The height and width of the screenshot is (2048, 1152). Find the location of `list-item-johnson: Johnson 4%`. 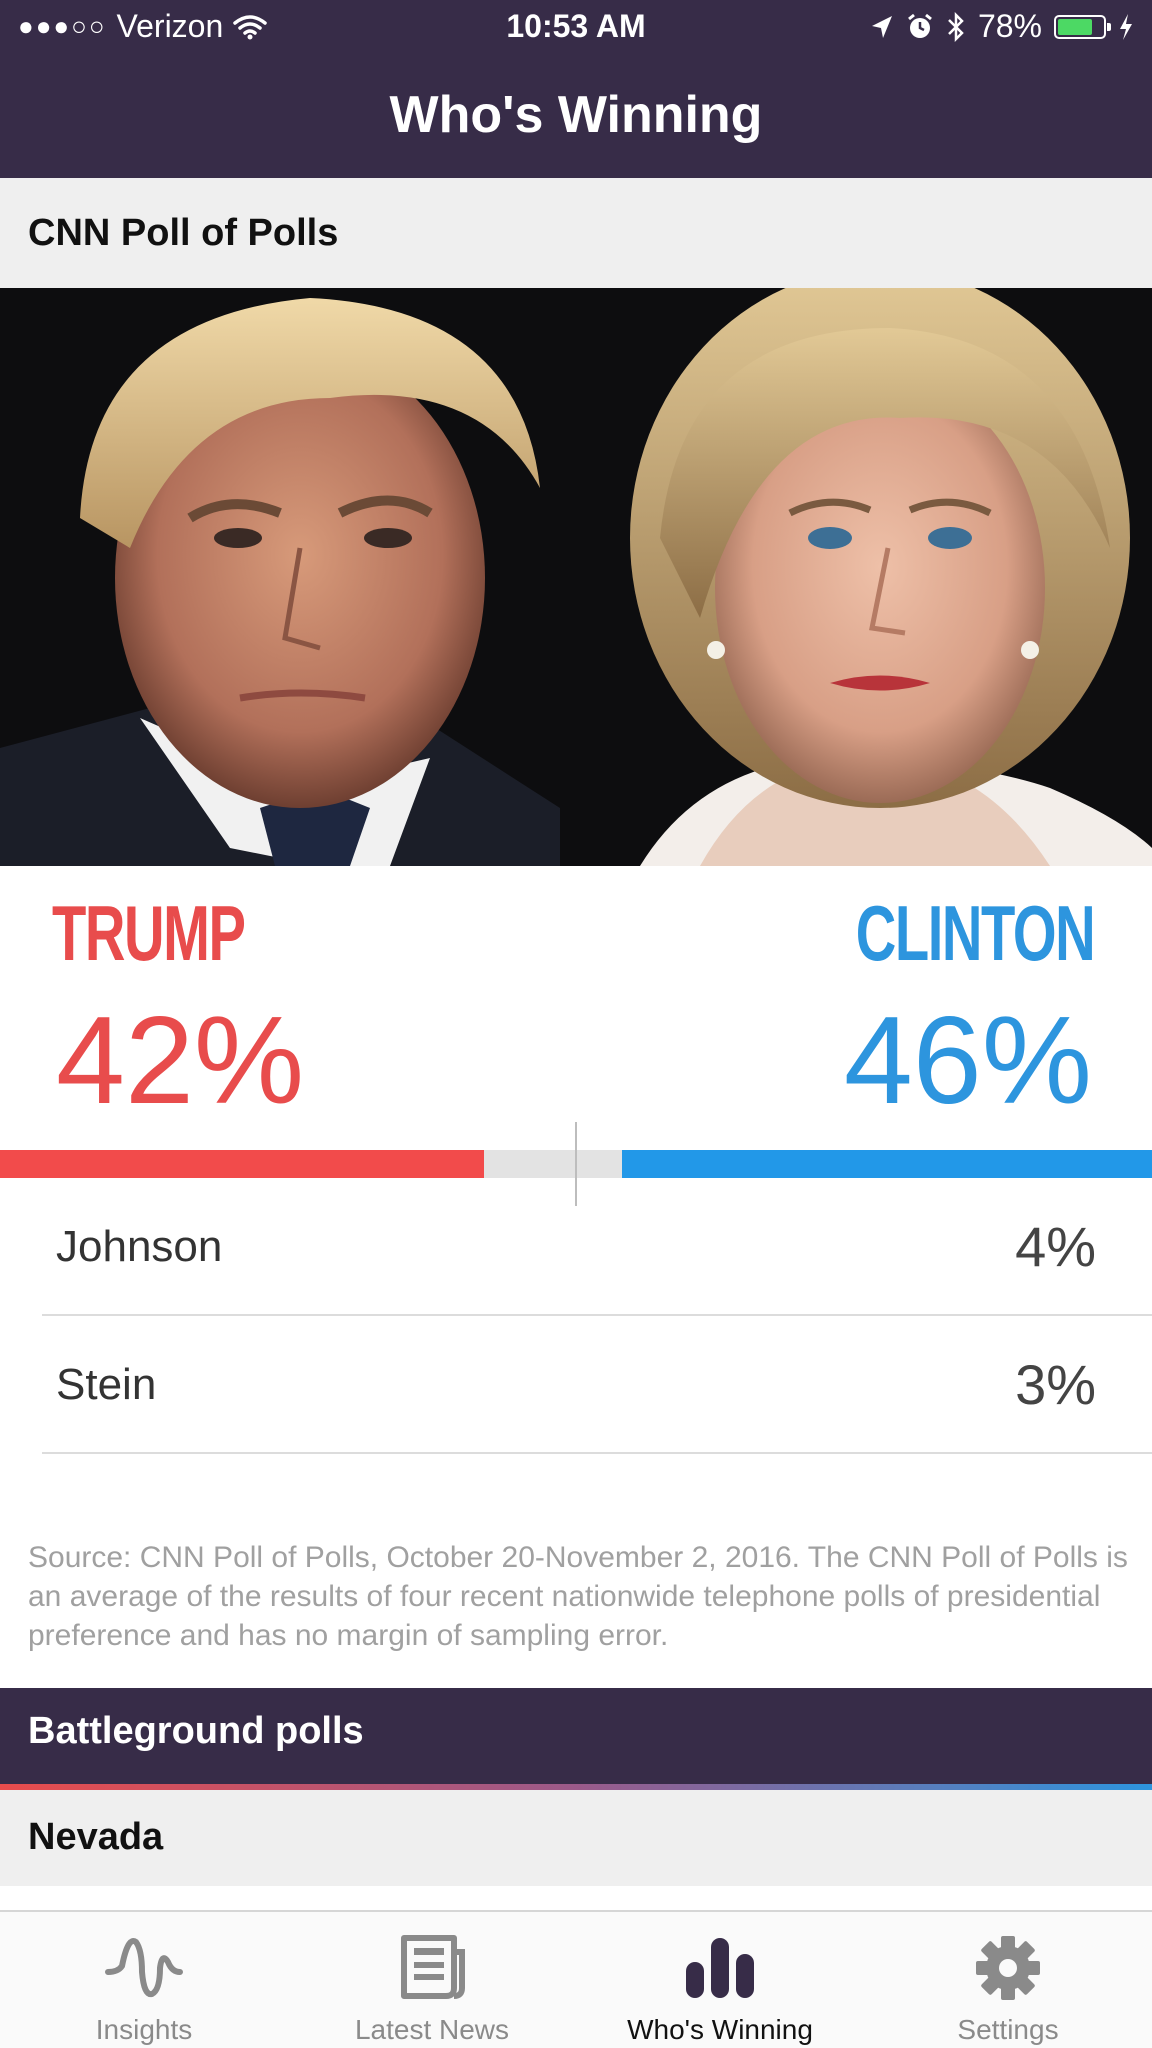

list-item-johnson: Johnson 4% is located at coordinates (597, 1247).